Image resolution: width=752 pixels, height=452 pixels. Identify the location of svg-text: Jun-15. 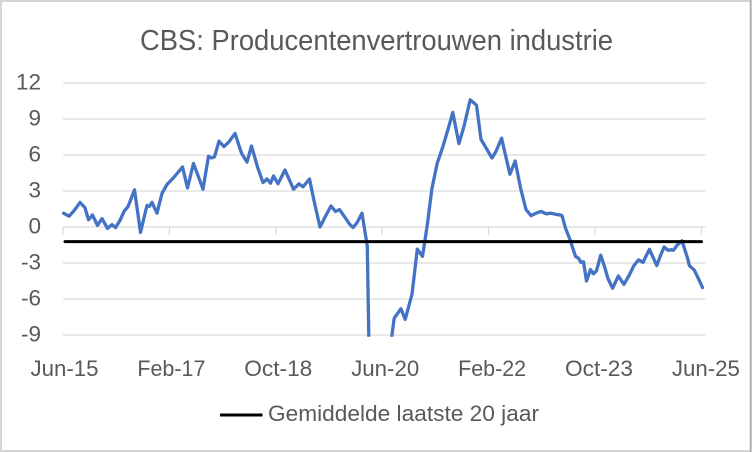
(65, 368).